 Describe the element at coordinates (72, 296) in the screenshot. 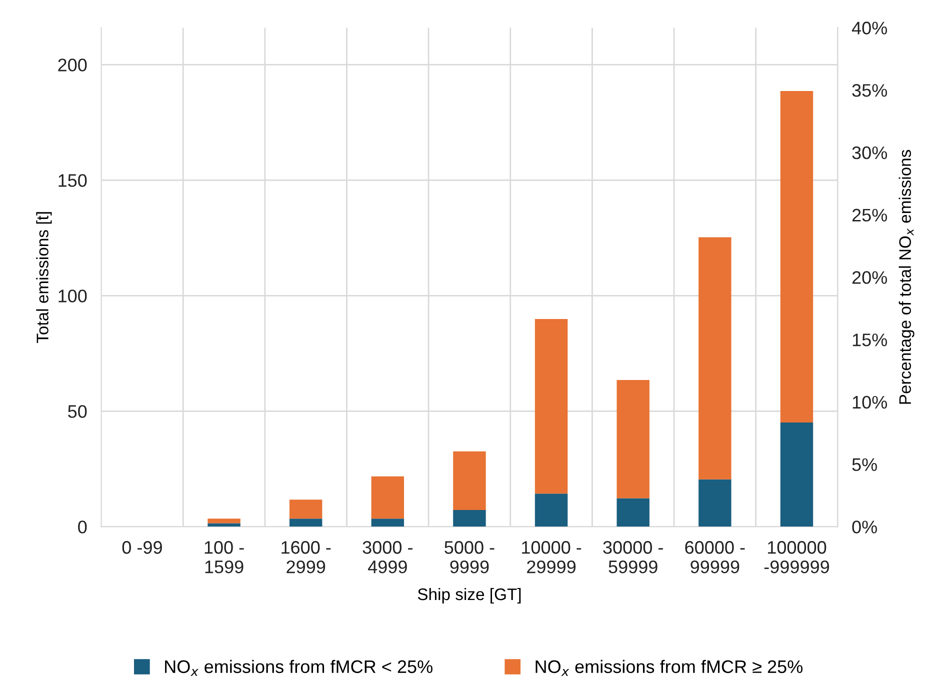

I see `y-tick-label: 100` at that location.